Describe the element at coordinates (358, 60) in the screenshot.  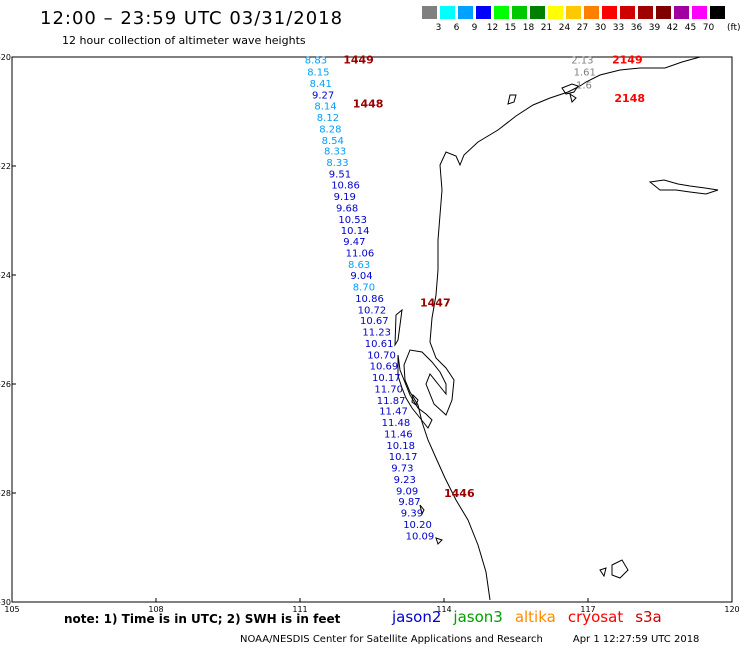
I see `pass-number-label: 1449` at that location.